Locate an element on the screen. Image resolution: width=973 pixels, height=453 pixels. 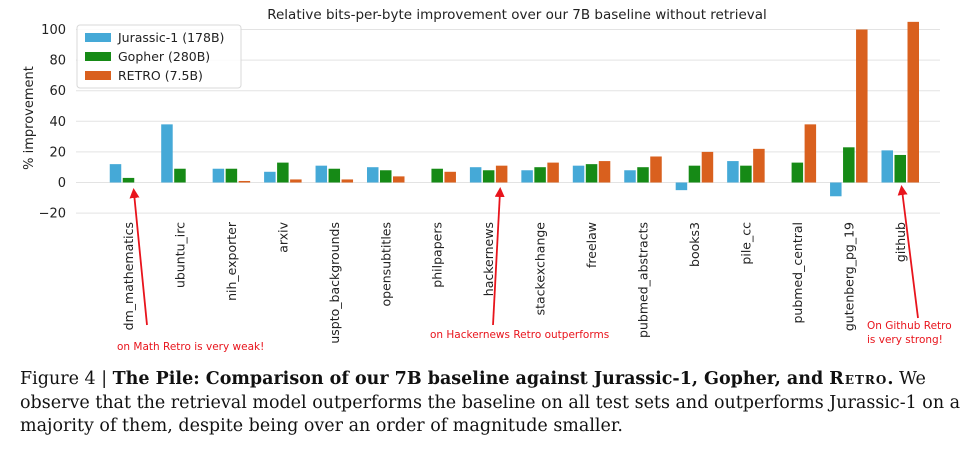
y-tick-label: 100 is located at coordinates (53, 30).